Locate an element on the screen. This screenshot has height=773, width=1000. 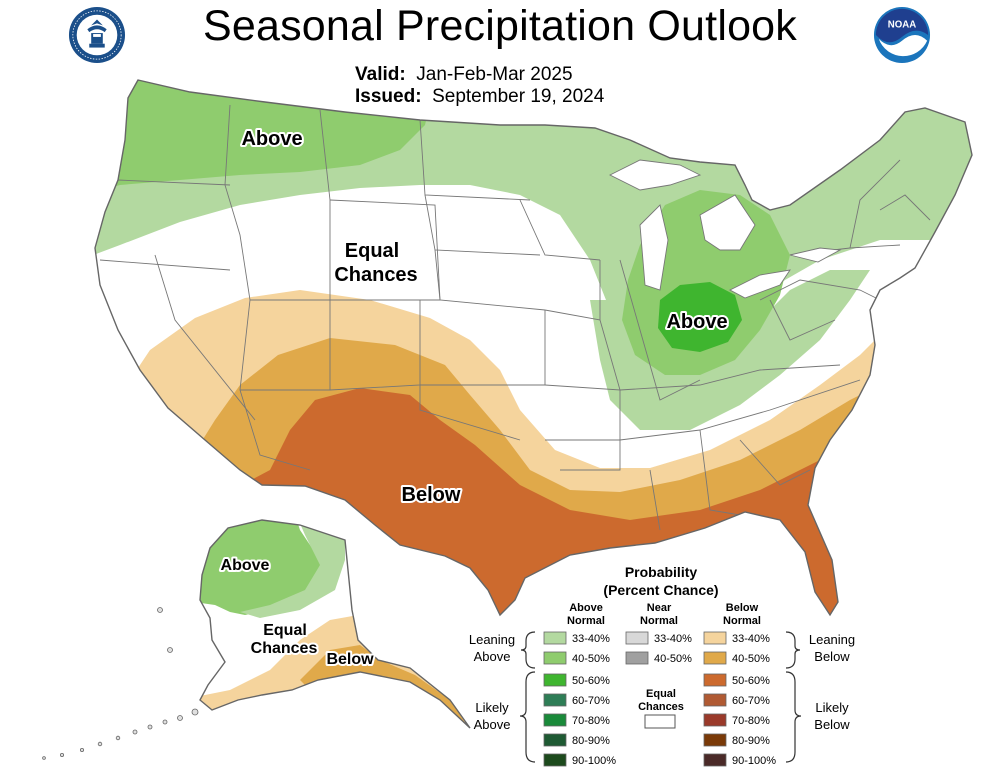
legend-label-above-6: 90-100% is located at coordinates (594, 761).